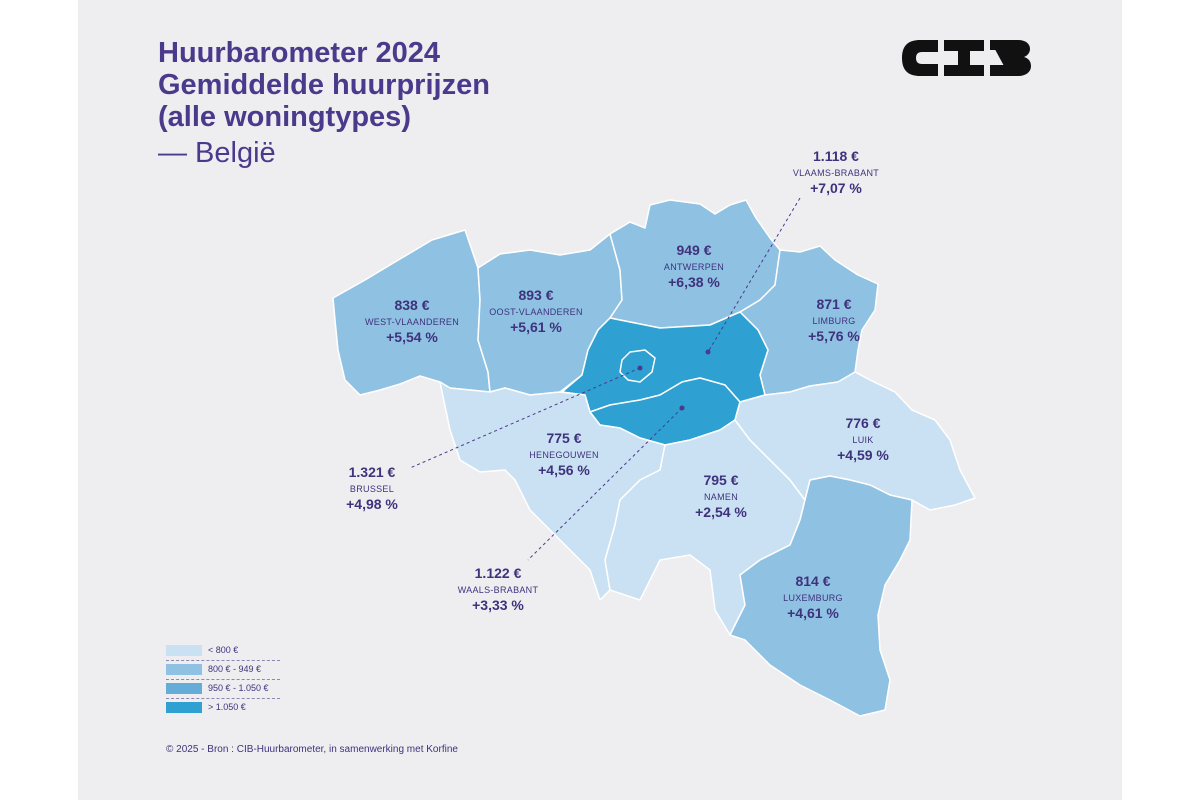  I want to click on leader-waals-brabant, so click(605, 484).